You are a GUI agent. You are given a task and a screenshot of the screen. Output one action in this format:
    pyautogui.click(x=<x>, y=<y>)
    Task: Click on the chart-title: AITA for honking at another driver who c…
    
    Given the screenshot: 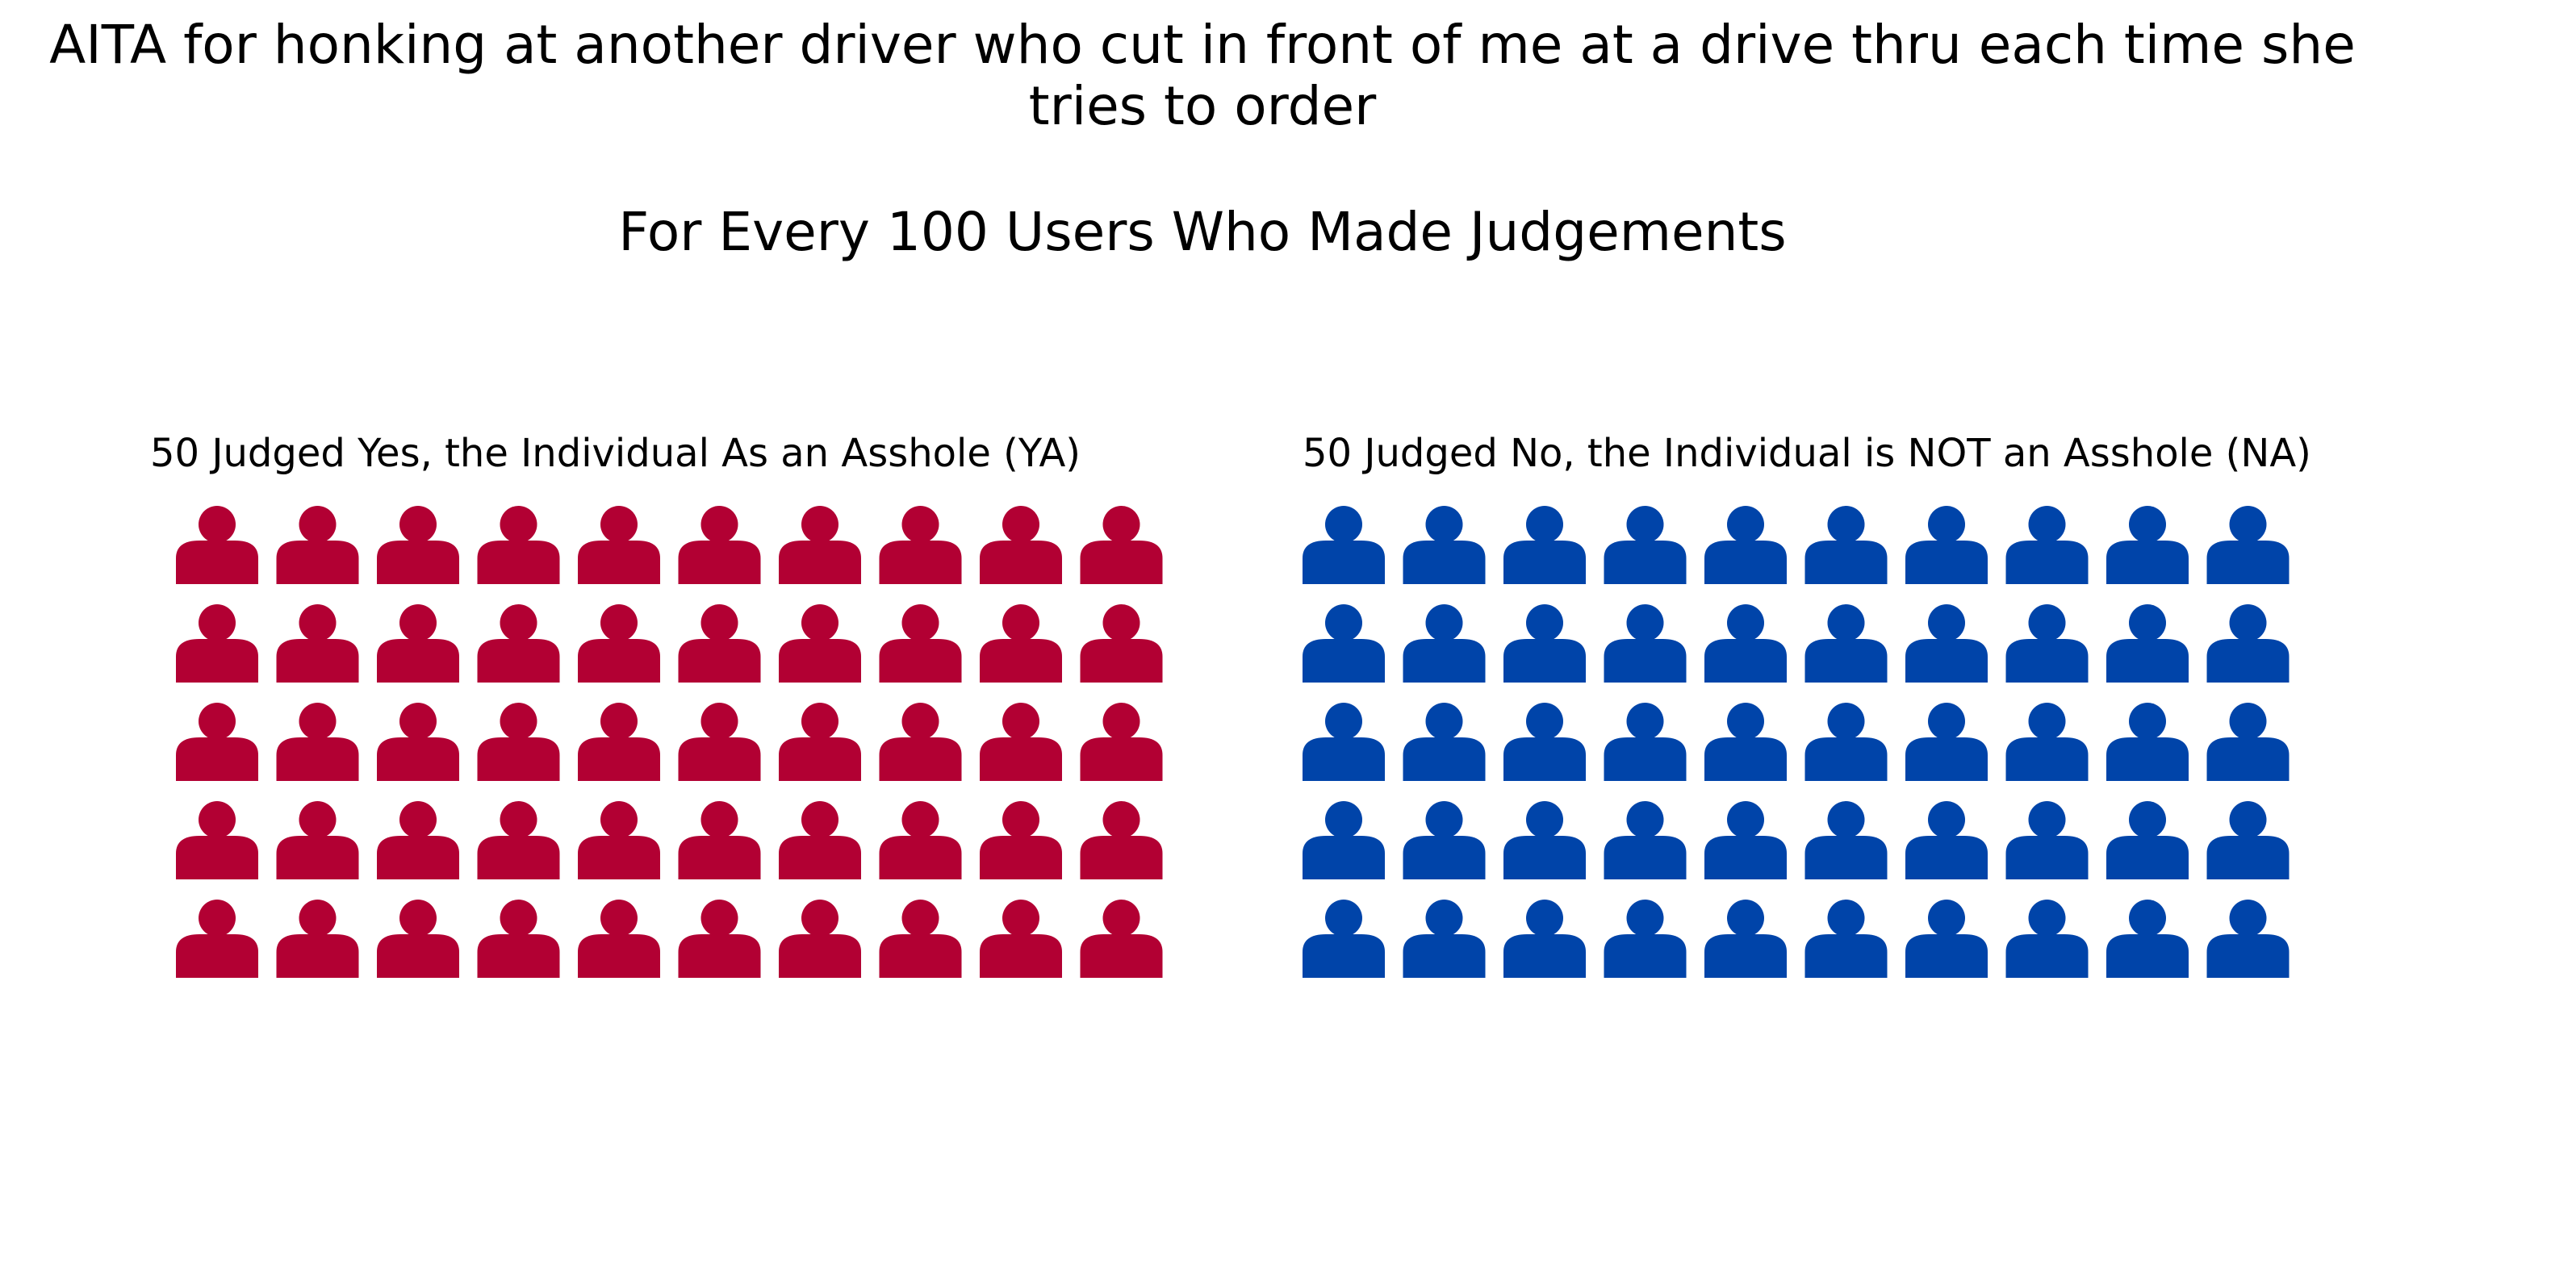 What is the action you would take?
    pyautogui.click(x=1202, y=75)
    